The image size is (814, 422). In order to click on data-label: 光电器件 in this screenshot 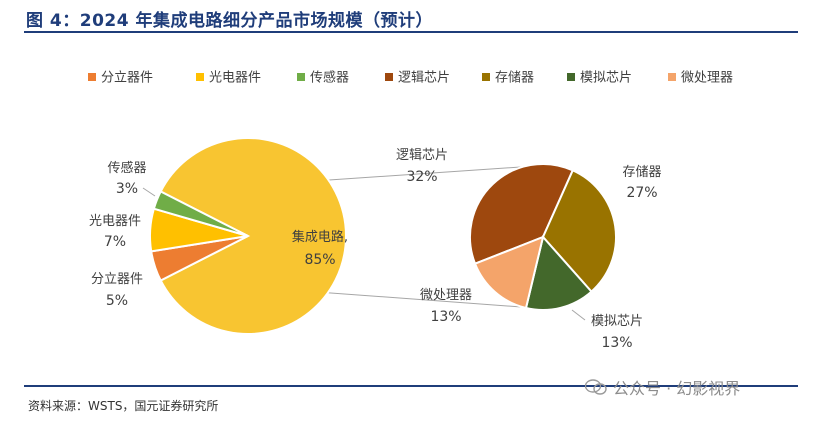, I will do `click(115, 221)`.